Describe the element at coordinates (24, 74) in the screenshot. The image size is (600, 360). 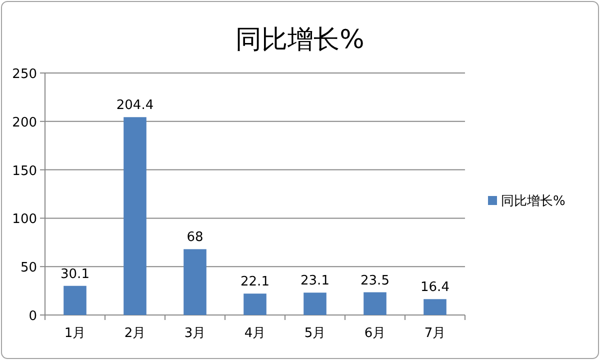
I see `y-tick-label: 250` at that location.